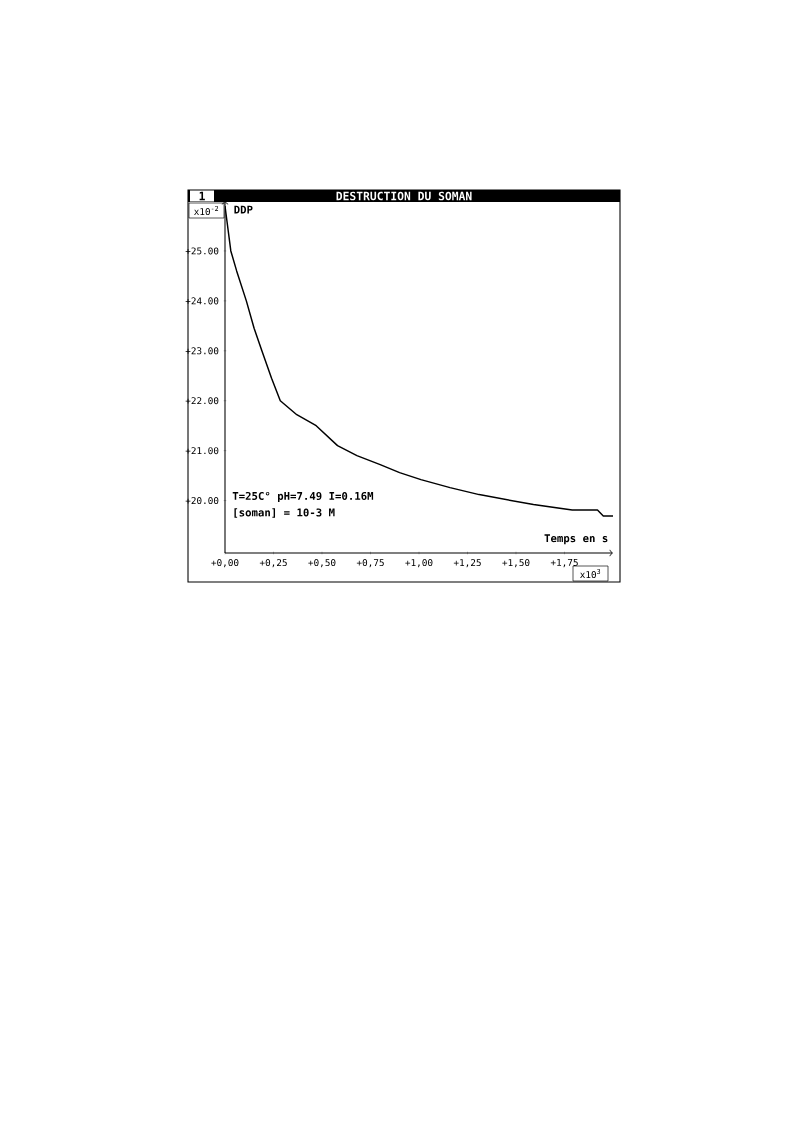  I want to click on x-tick-label: +0,50, so click(322, 563).